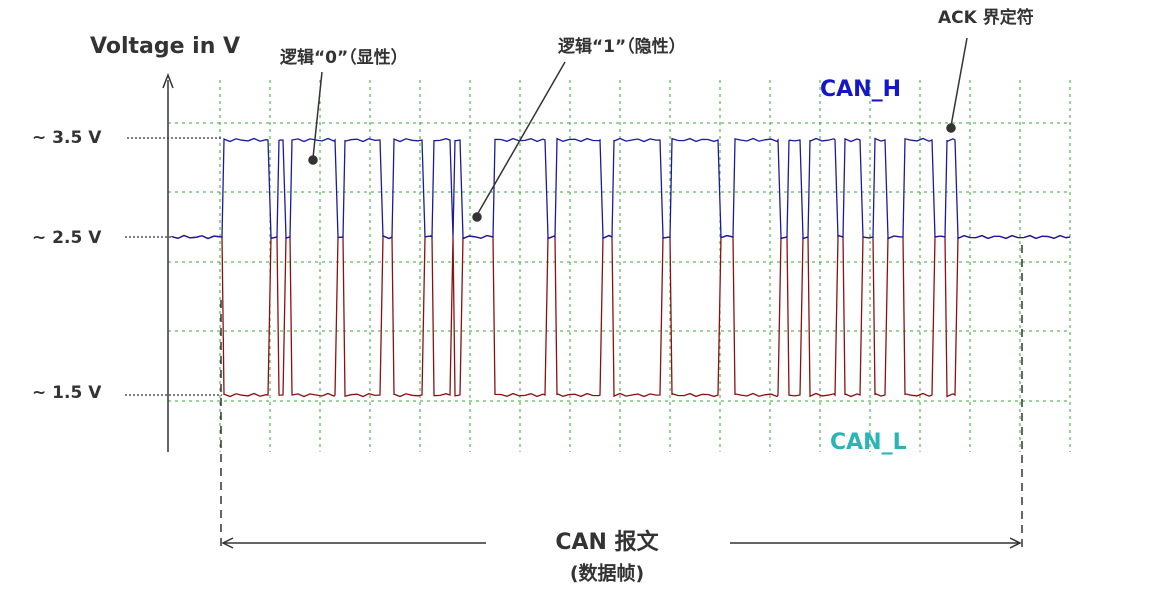 The height and width of the screenshot is (606, 1165). What do you see at coordinates (67, 393) in the screenshot?
I see `level-label: ~ 1.5 V` at bounding box center [67, 393].